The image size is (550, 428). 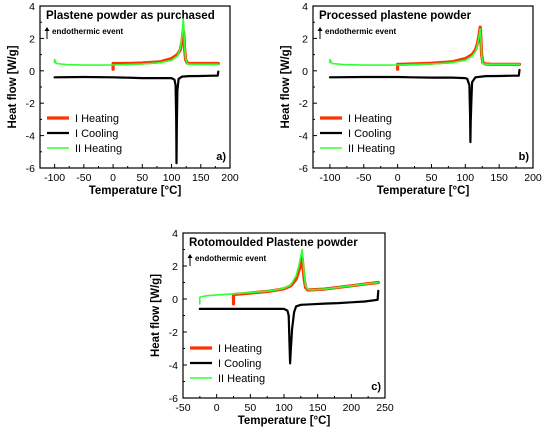 What do you see at coordinates (376, 387) in the screenshot?
I see `panel-label: c)` at bounding box center [376, 387].